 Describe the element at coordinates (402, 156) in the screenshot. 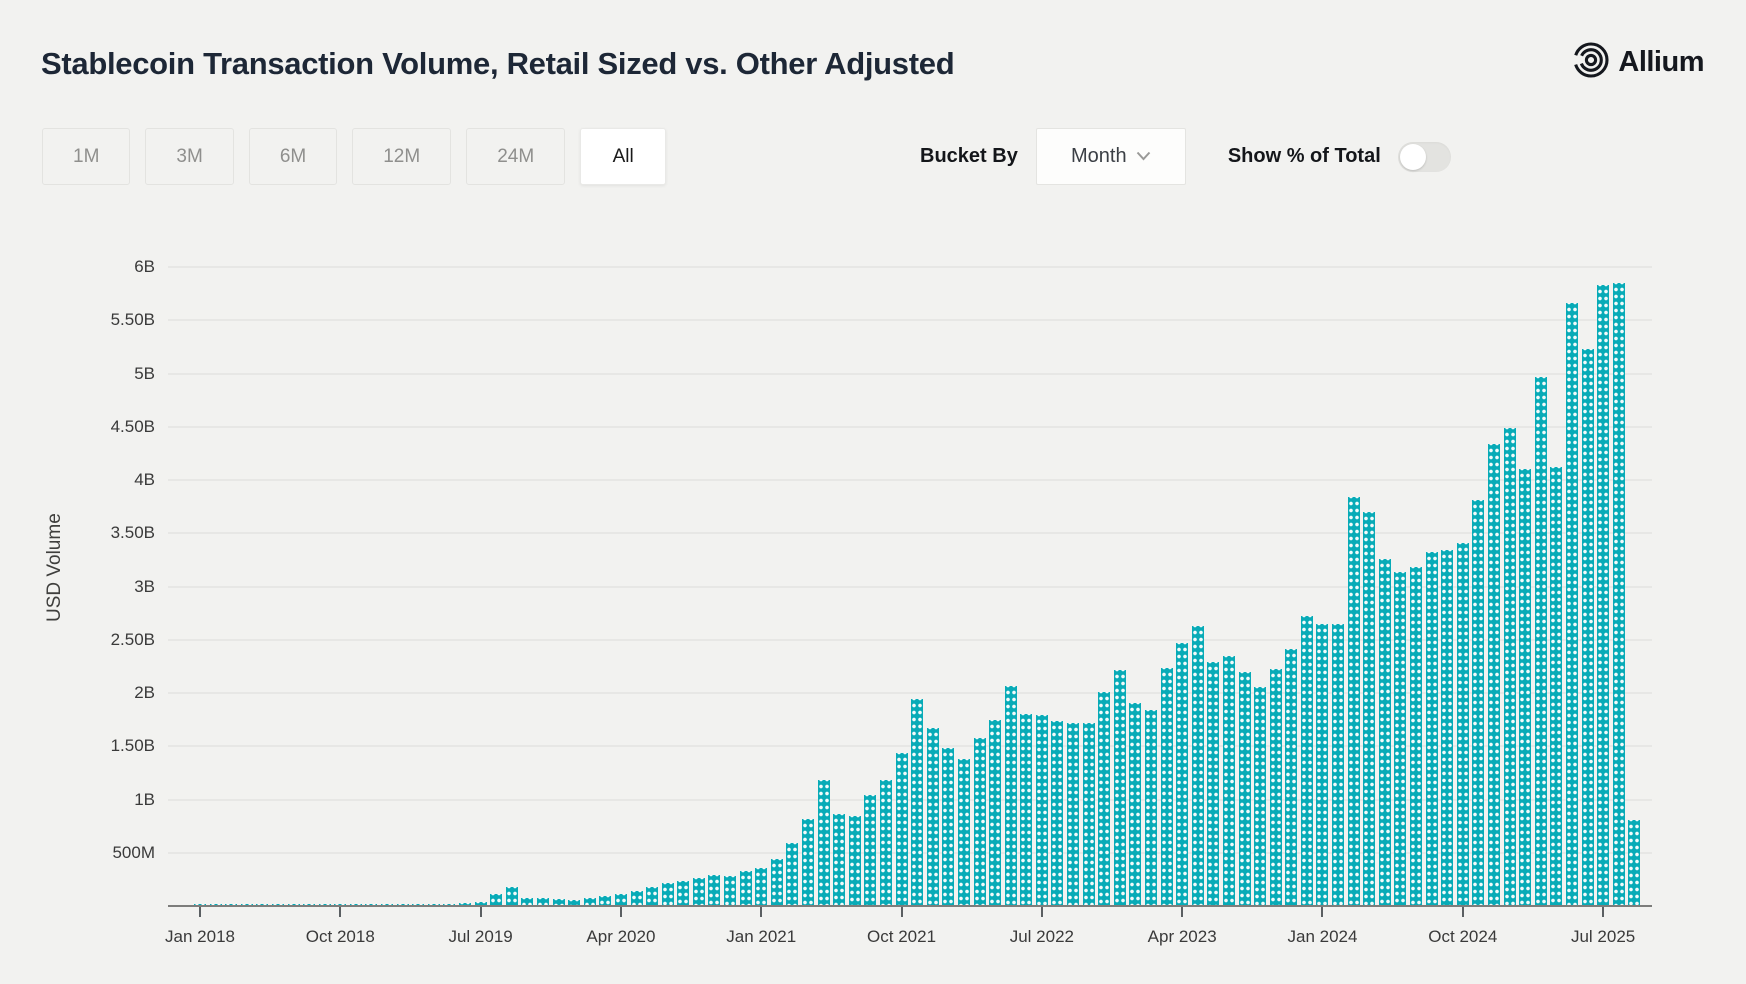

I see `range-button-12m: 12M` at that location.